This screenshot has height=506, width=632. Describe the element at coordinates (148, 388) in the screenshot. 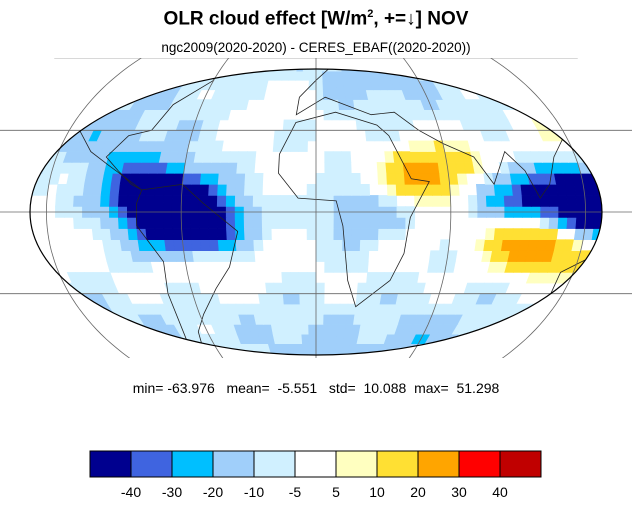

I see `stat-min-label: min=` at that location.